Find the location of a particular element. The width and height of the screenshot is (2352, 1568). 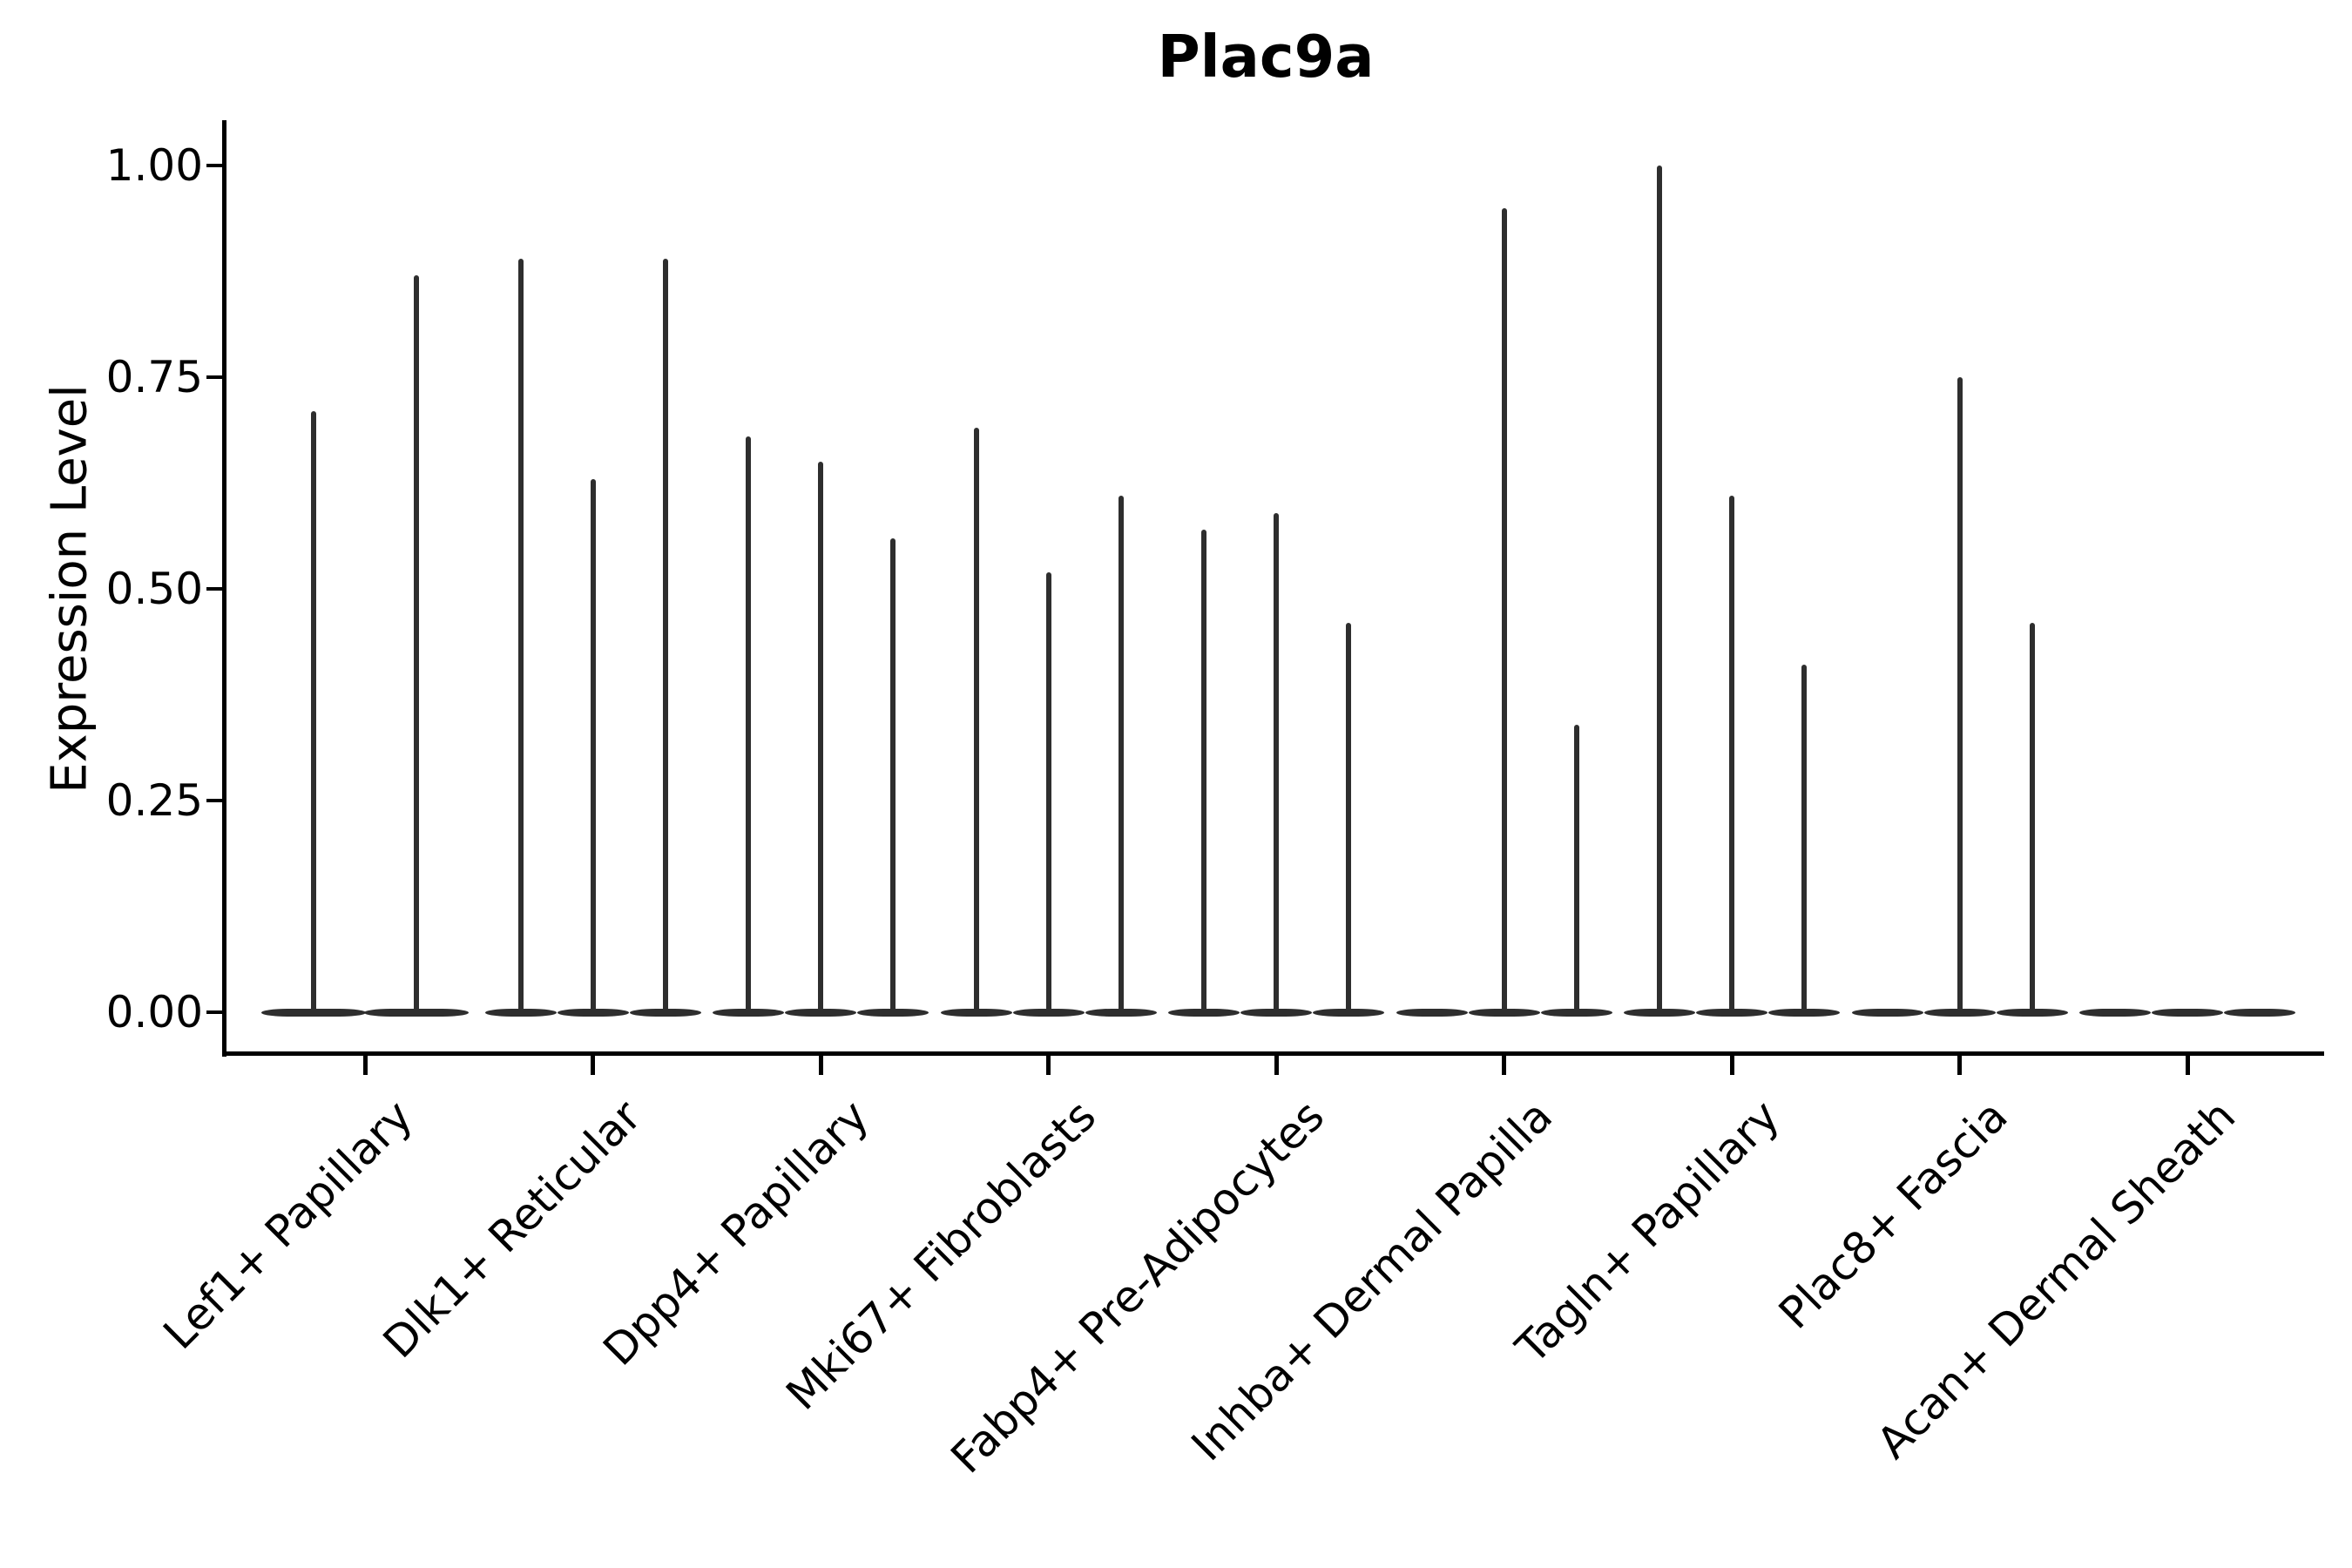

x-tick-label: Fabp4+ Pre-Adipocytes is located at coordinates (1138, 1287).